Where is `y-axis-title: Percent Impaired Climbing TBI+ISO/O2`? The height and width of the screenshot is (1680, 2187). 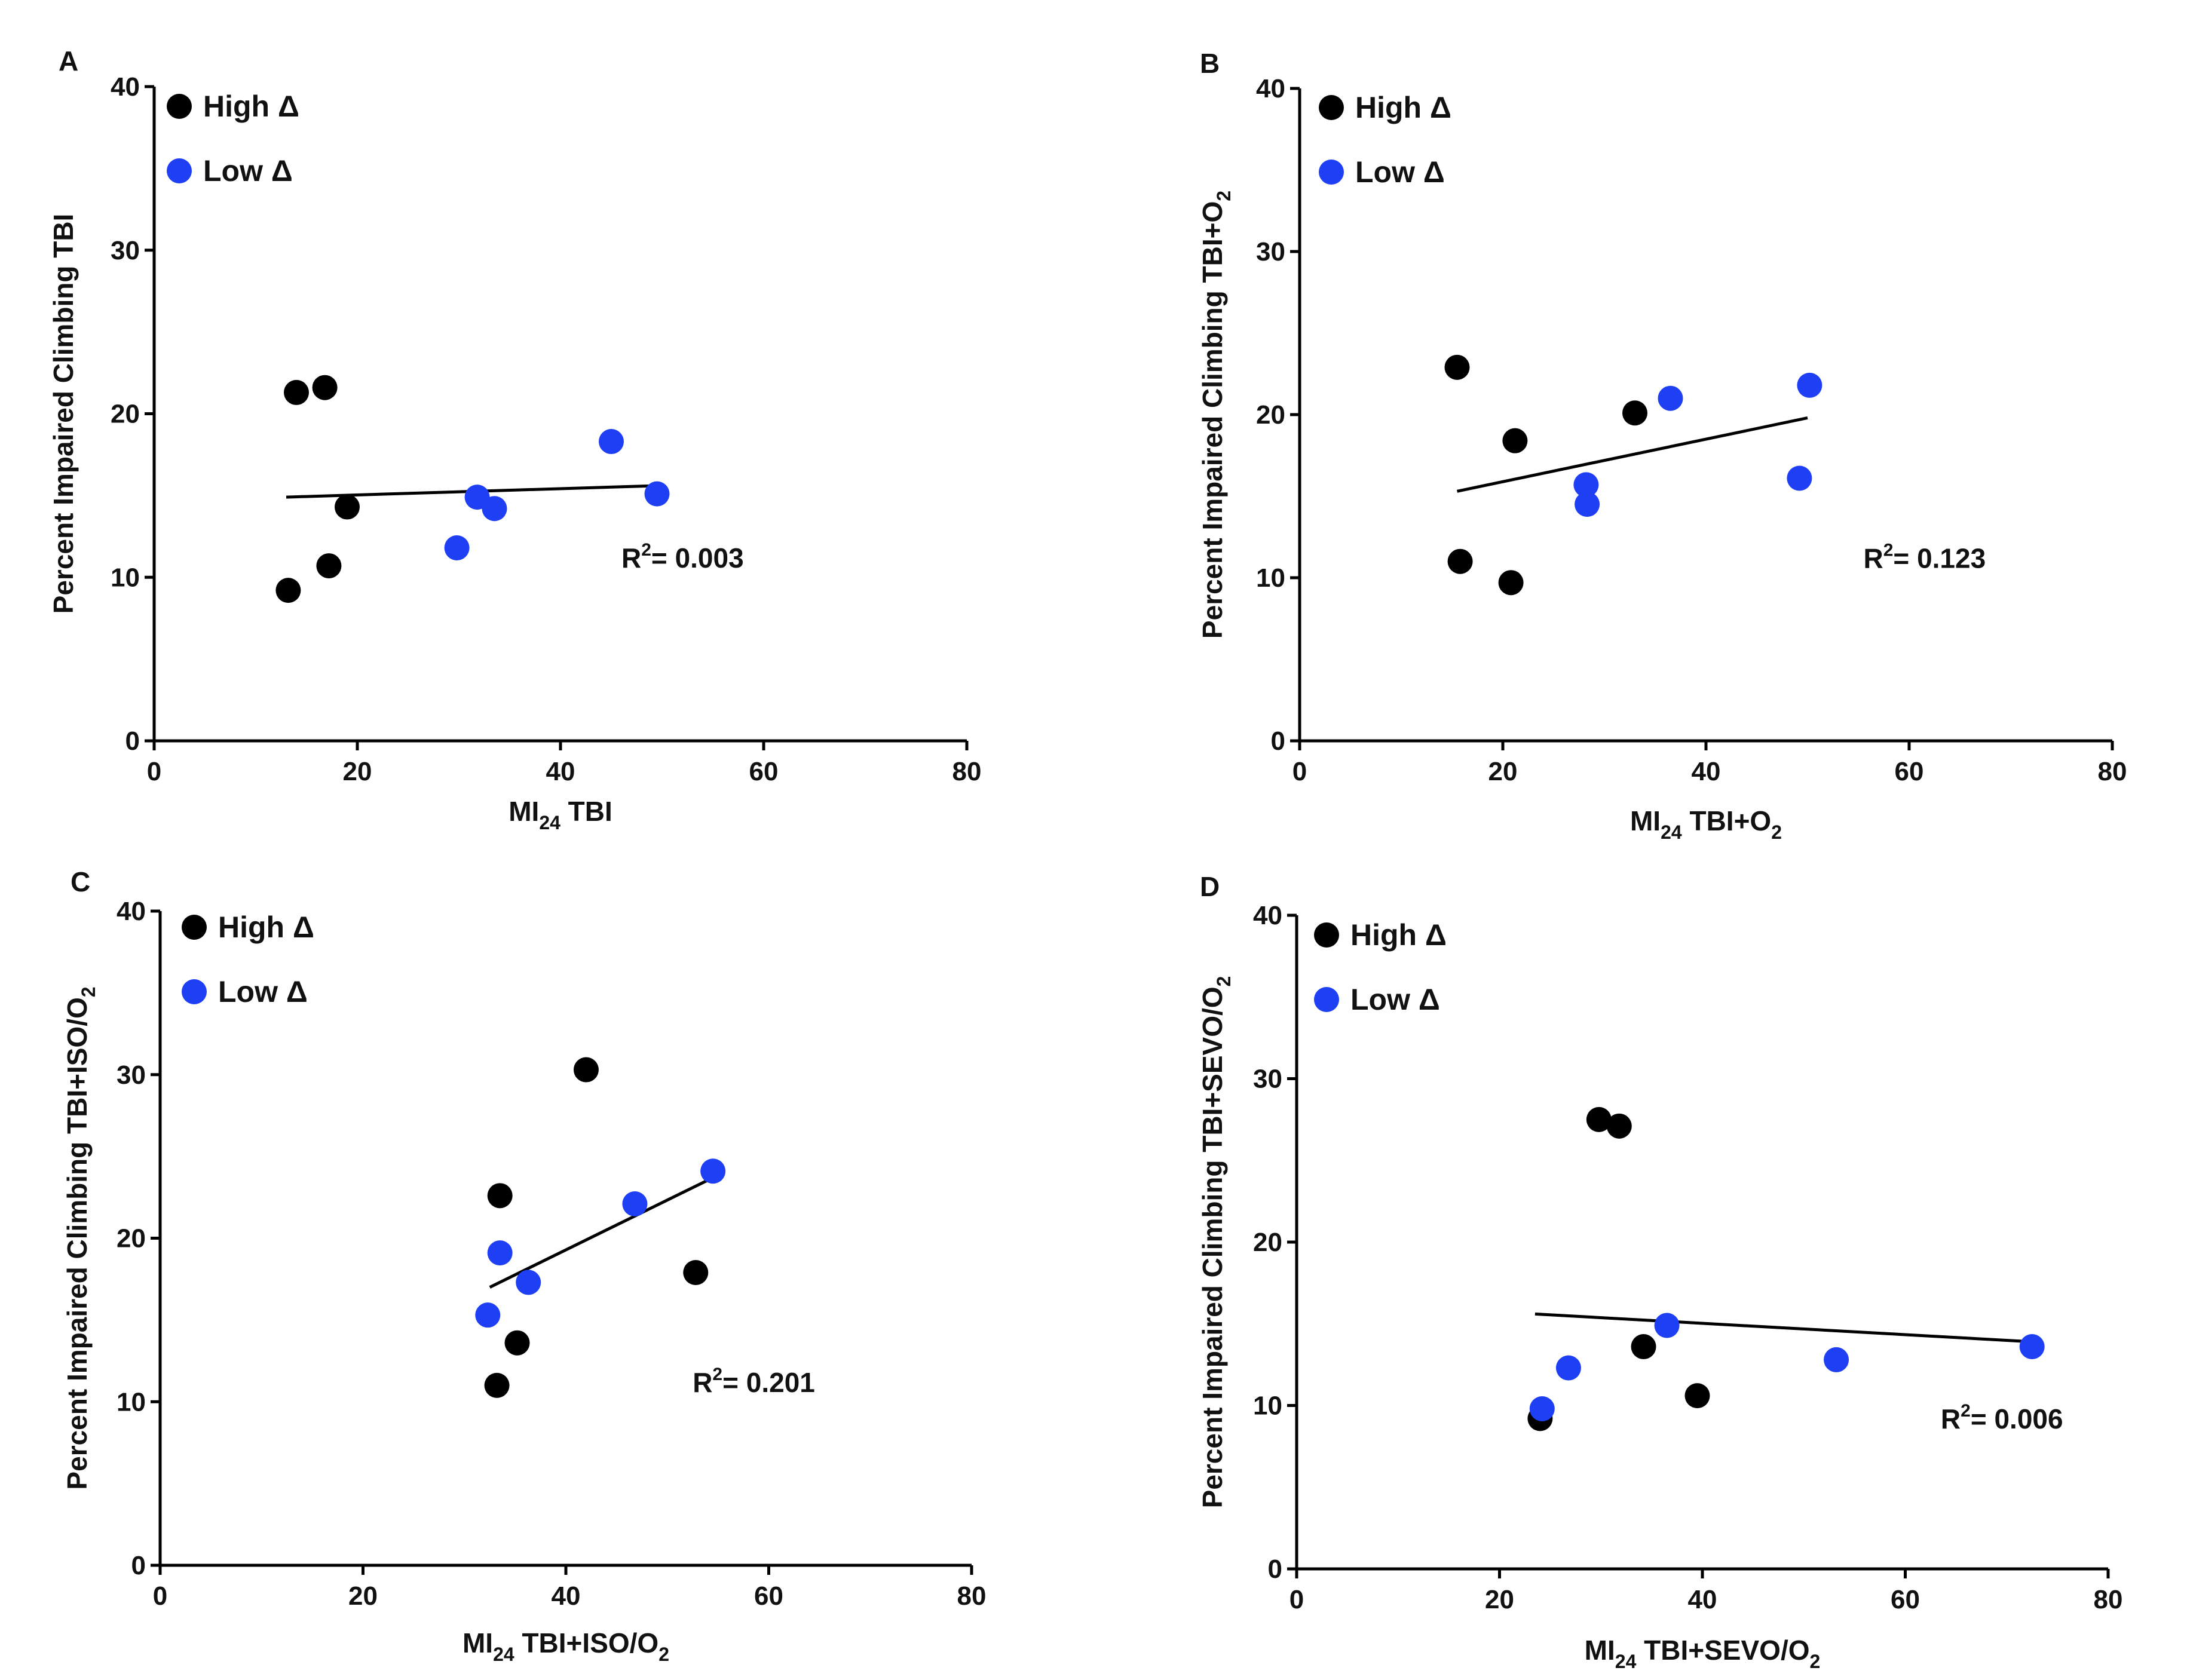 y-axis-title: Percent Impaired Climbing TBI+ISO/O2 is located at coordinates (80, 1238).